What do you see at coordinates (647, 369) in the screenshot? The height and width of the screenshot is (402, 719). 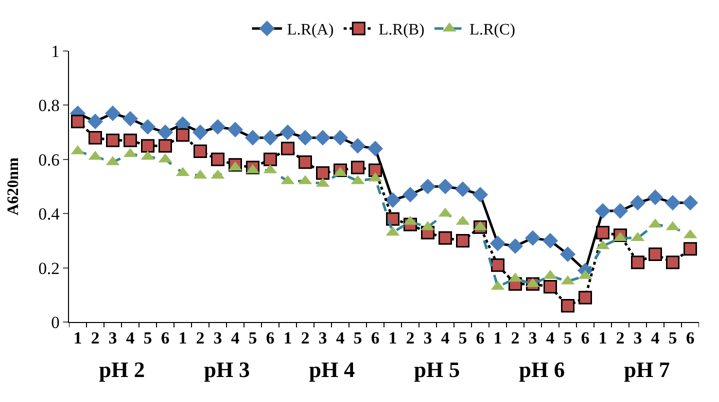 I see `text: pH 7` at bounding box center [647, 369].